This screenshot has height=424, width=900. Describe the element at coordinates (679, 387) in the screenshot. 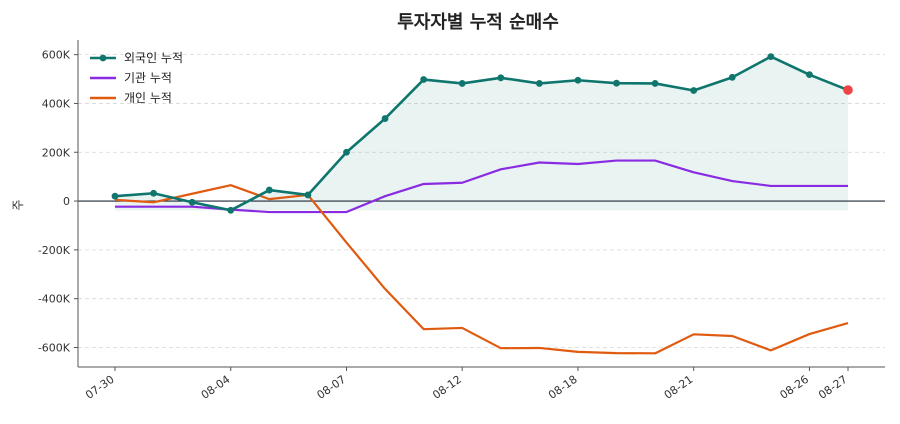

I see `x-tick-label: 08-21` at that location.